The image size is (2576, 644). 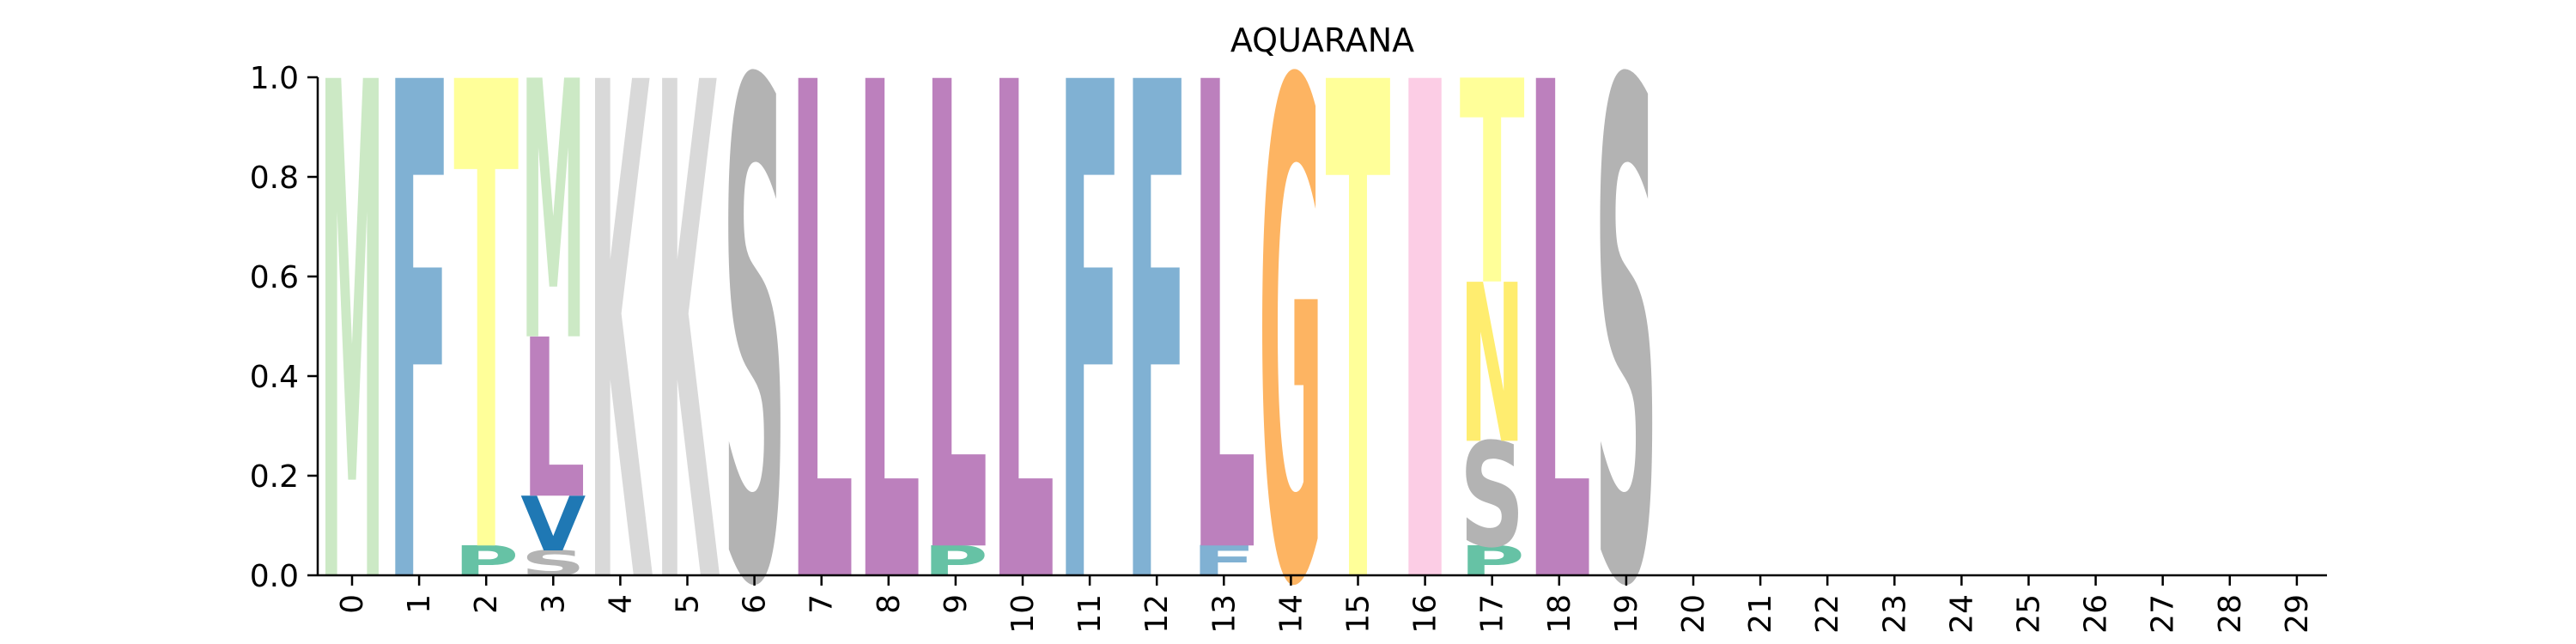 What do you see at coordinates (1894, 614) in the screenshot?
I see `x-tick-label: 23` at bounding box center [1894, 614].